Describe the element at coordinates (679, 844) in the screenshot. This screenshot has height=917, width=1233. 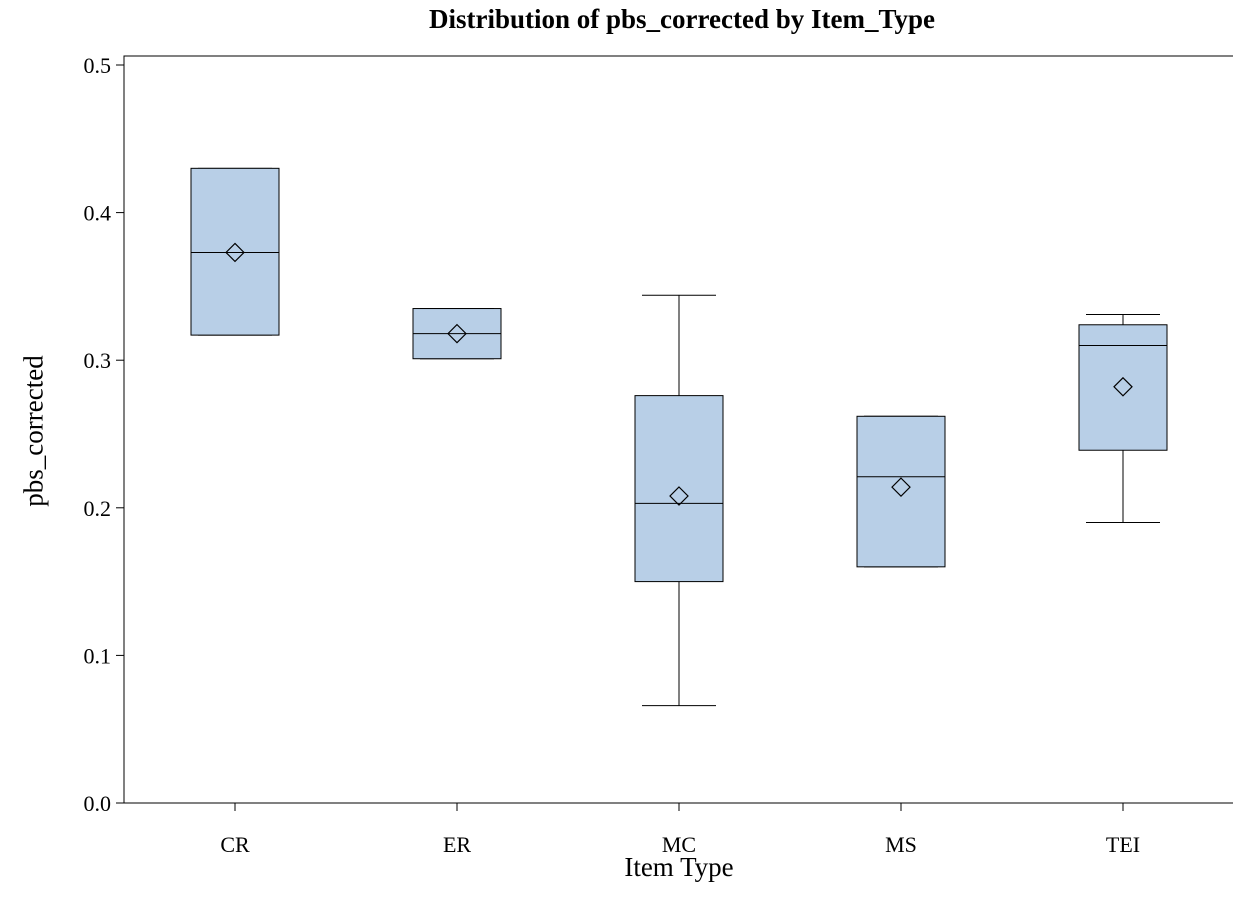
I see `x-tick-label: MC` at that location.